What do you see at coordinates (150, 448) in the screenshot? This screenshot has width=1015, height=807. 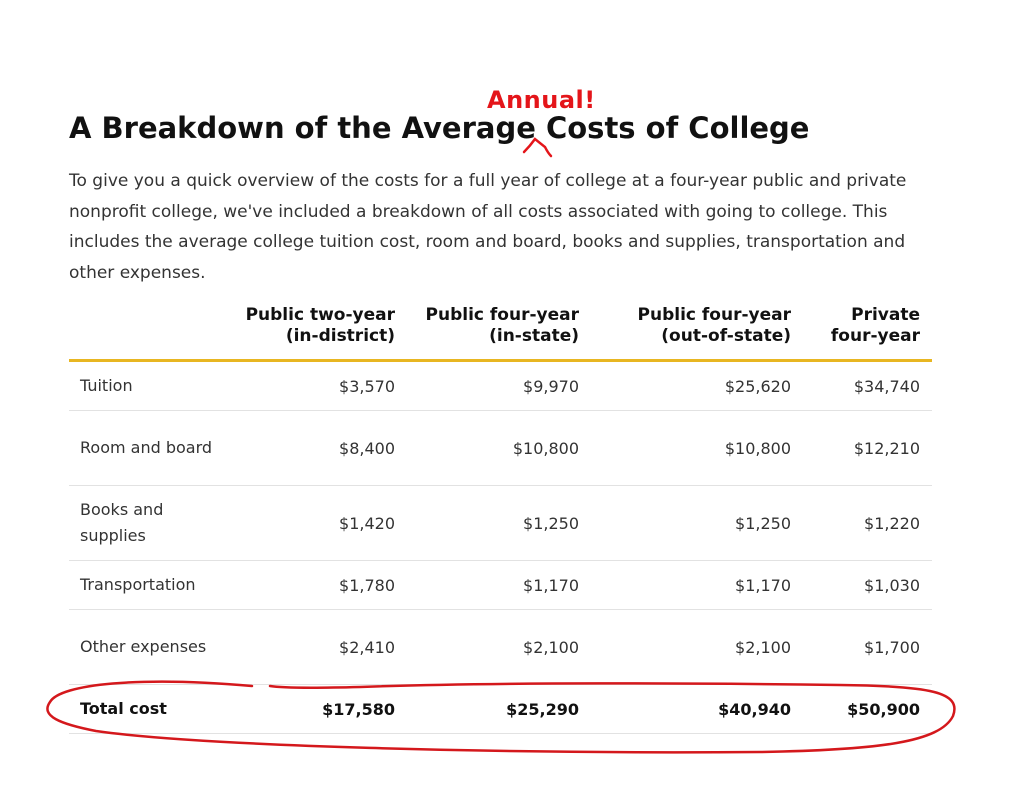 I see `row-label: Room and board` at bounding box center [150, 448].